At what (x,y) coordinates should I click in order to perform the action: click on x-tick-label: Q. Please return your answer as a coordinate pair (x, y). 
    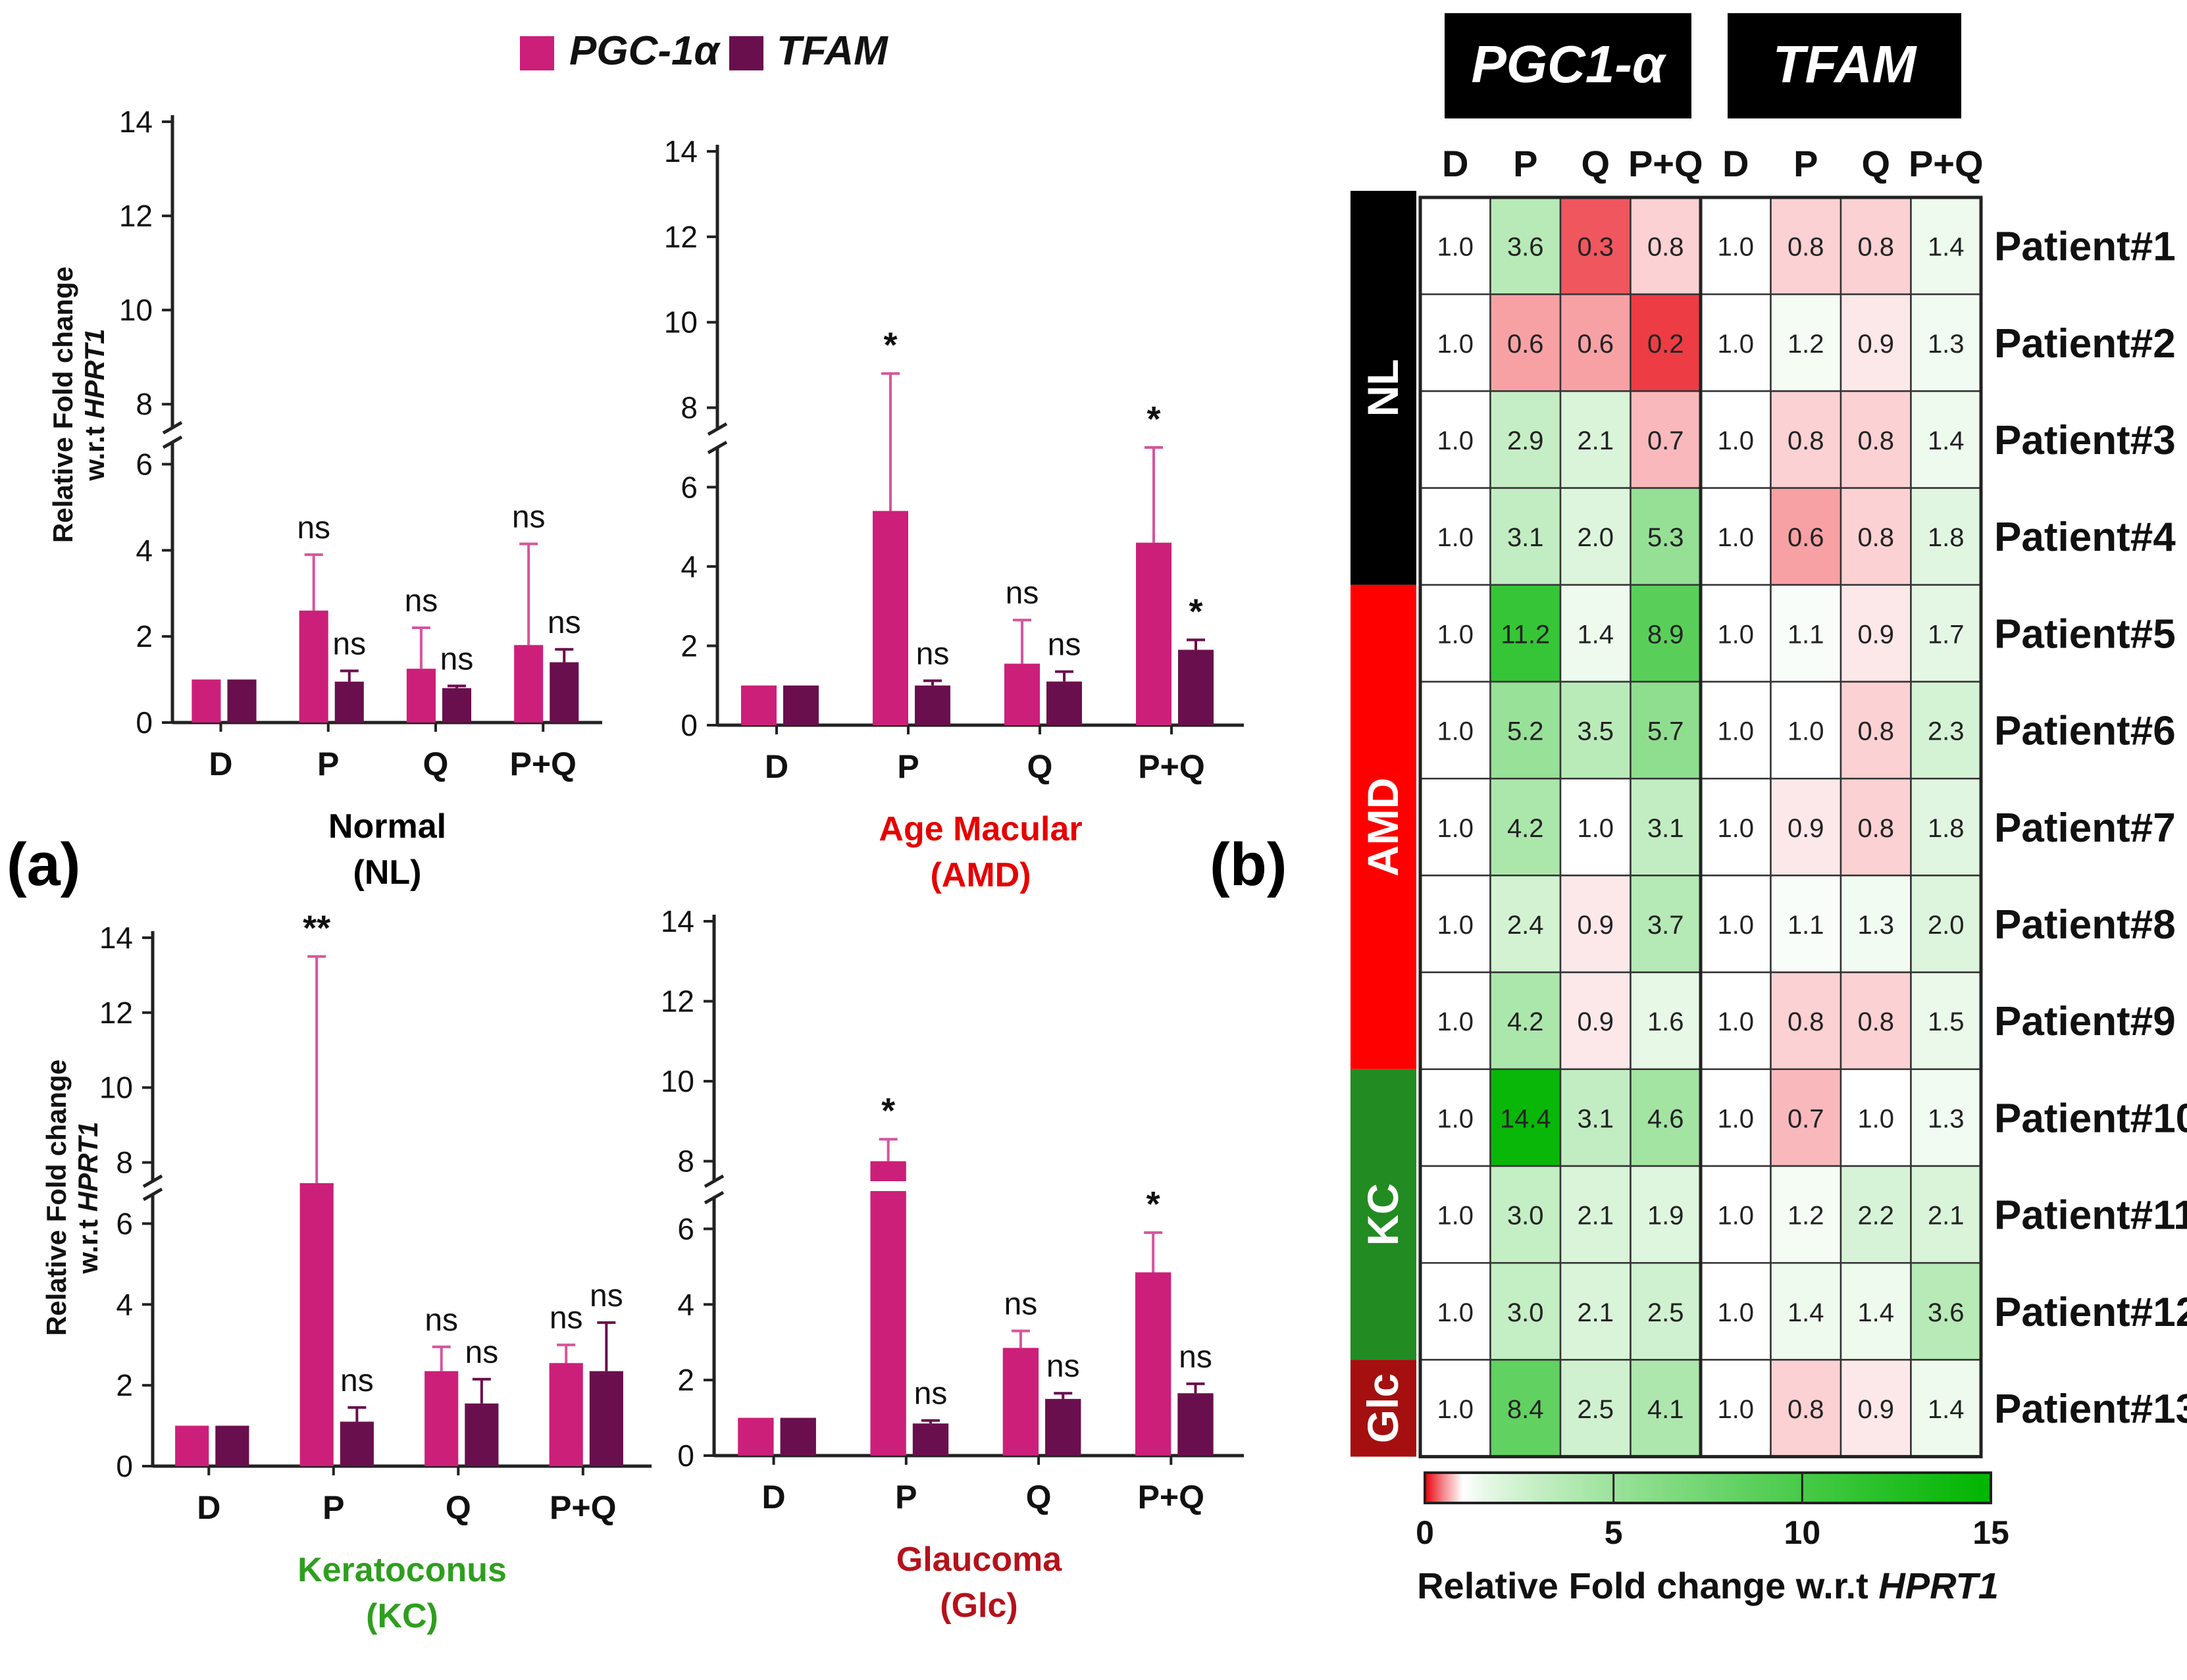
    Looking at the image, I should click on (1039, 1497).